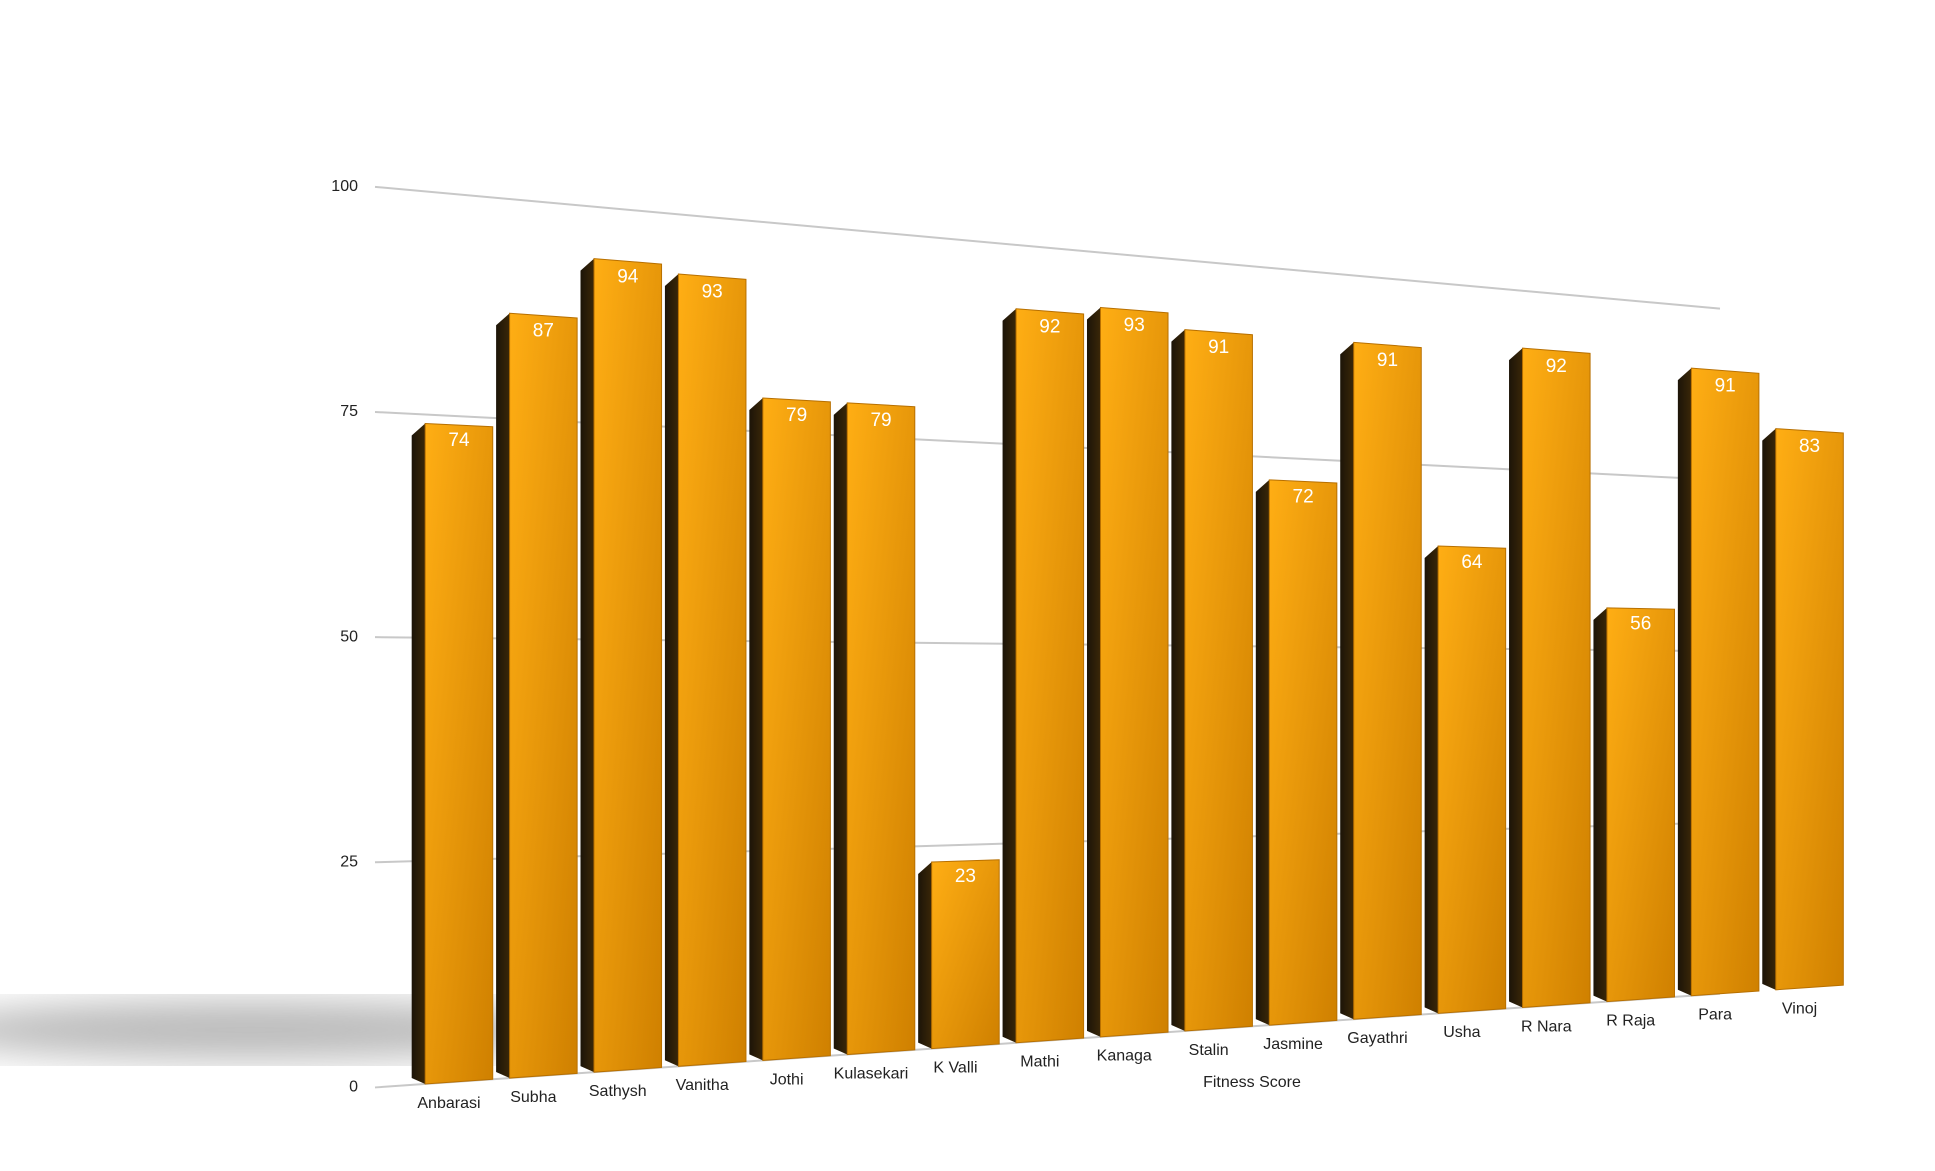 This screenshot has width=1935, height=1171. I want to click on value-label: 87, so click(543, 331).